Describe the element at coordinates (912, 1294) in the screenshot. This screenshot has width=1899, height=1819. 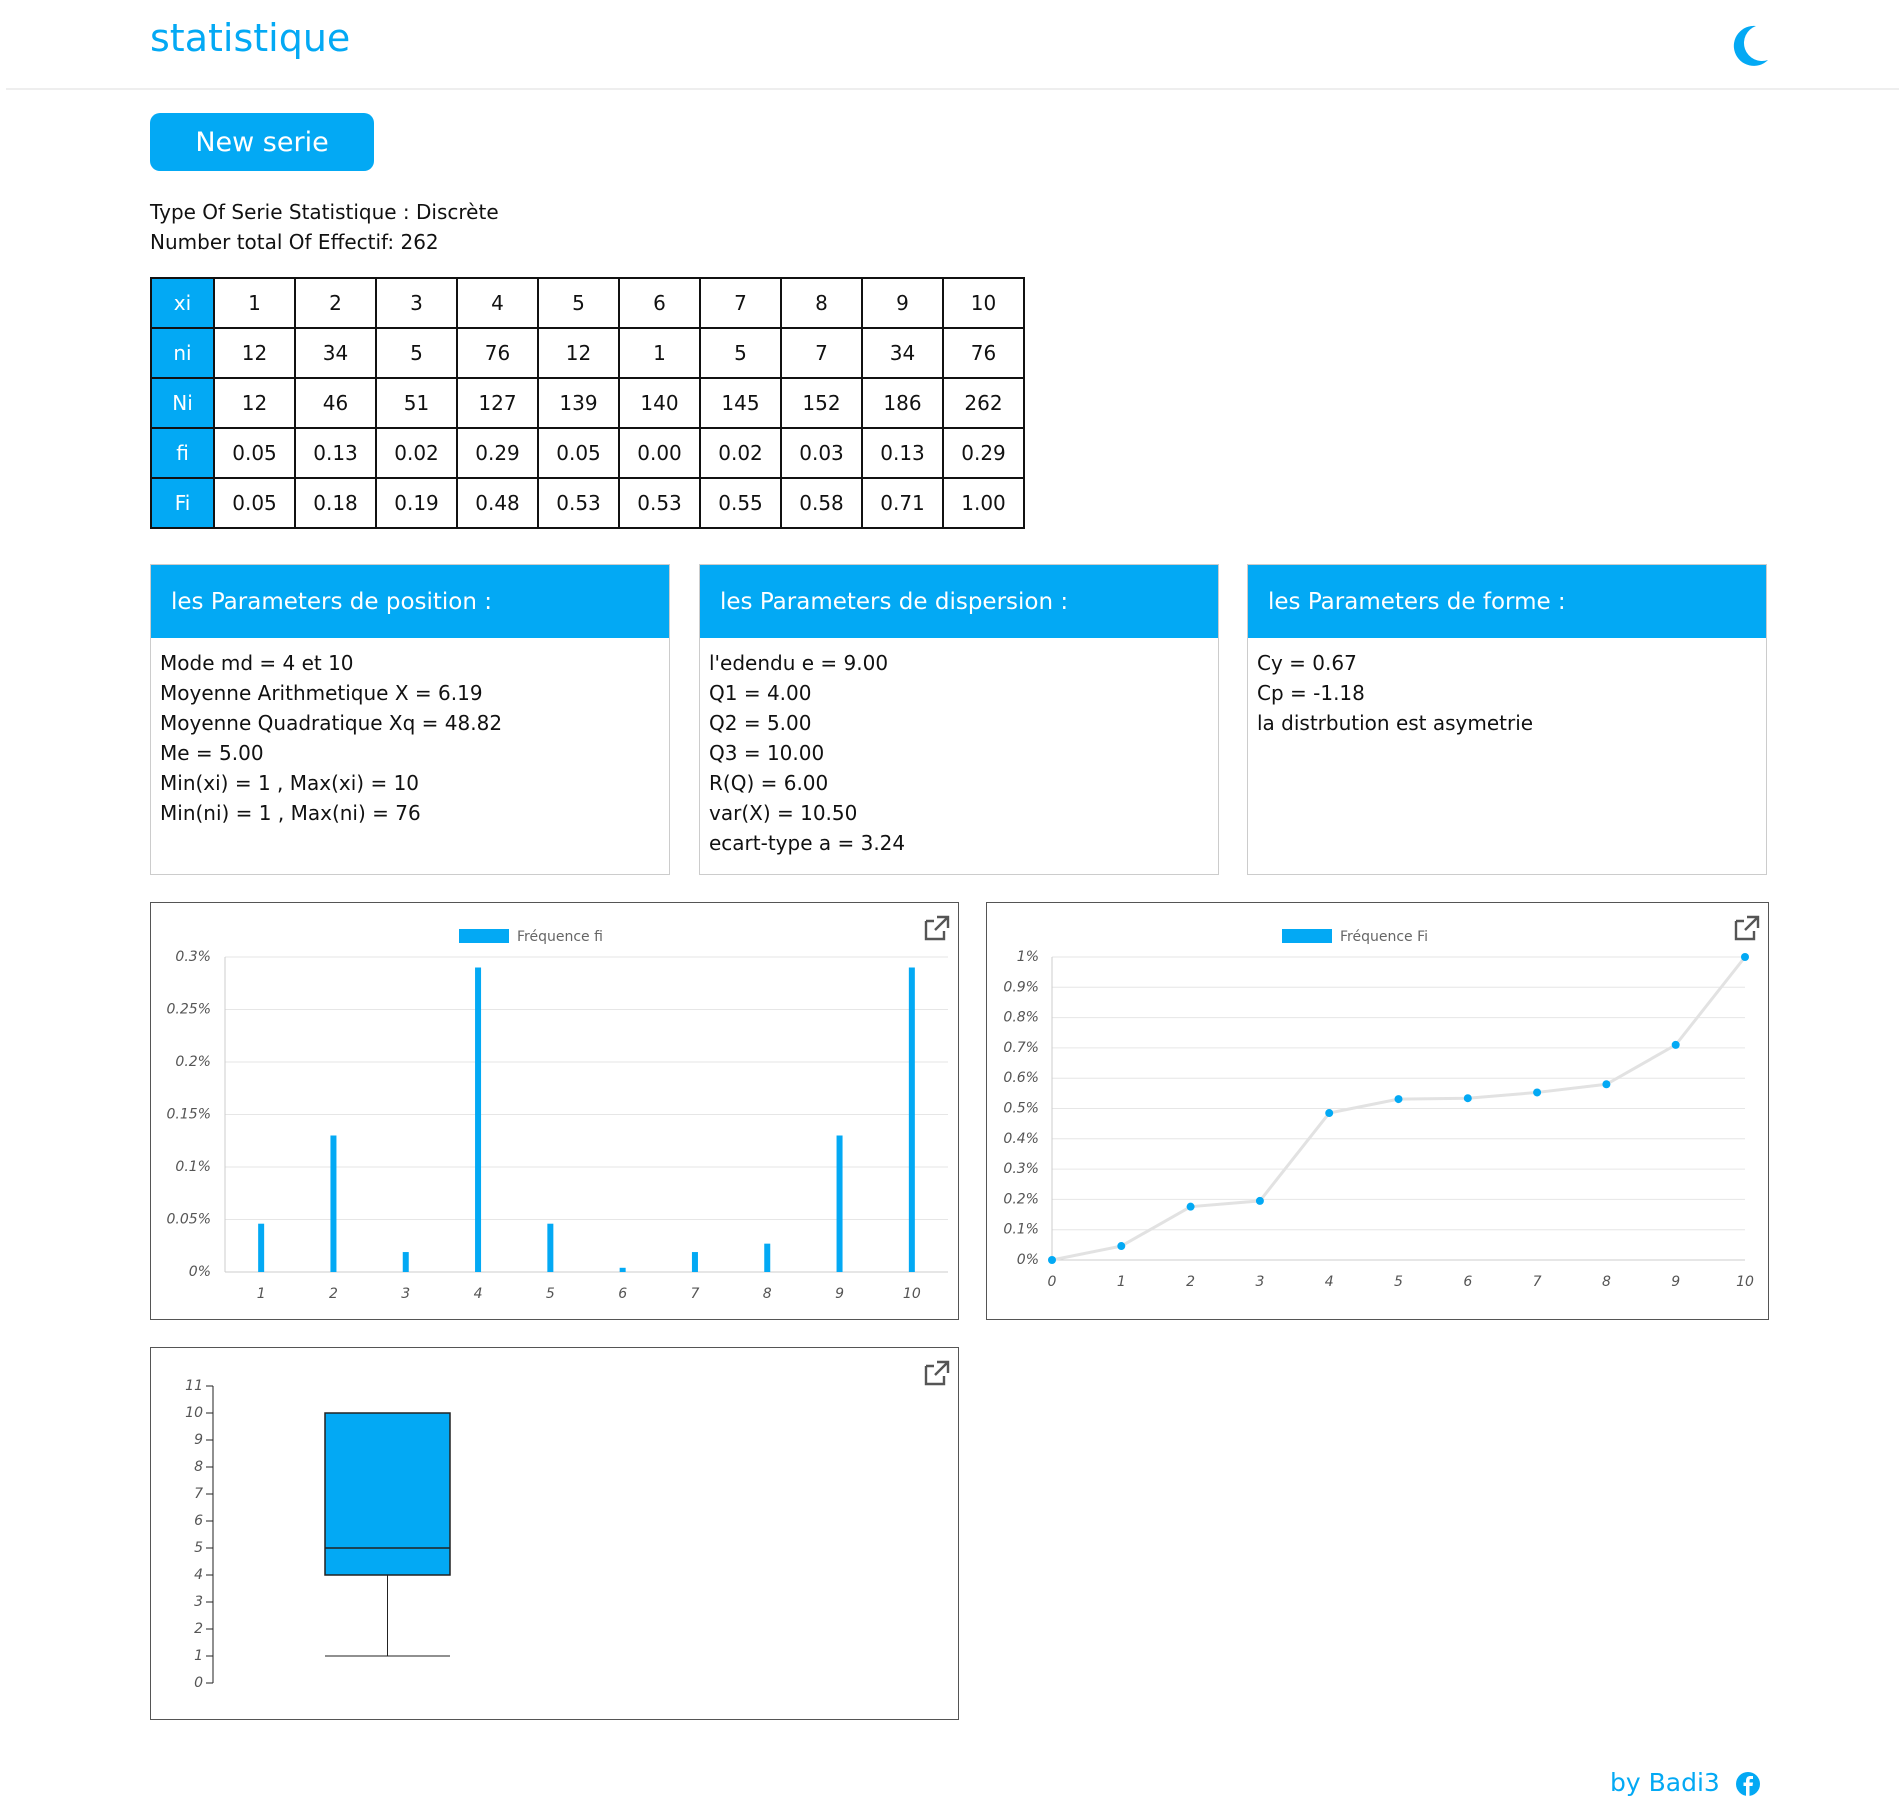
I see `x-tick-label: 10` at that location.